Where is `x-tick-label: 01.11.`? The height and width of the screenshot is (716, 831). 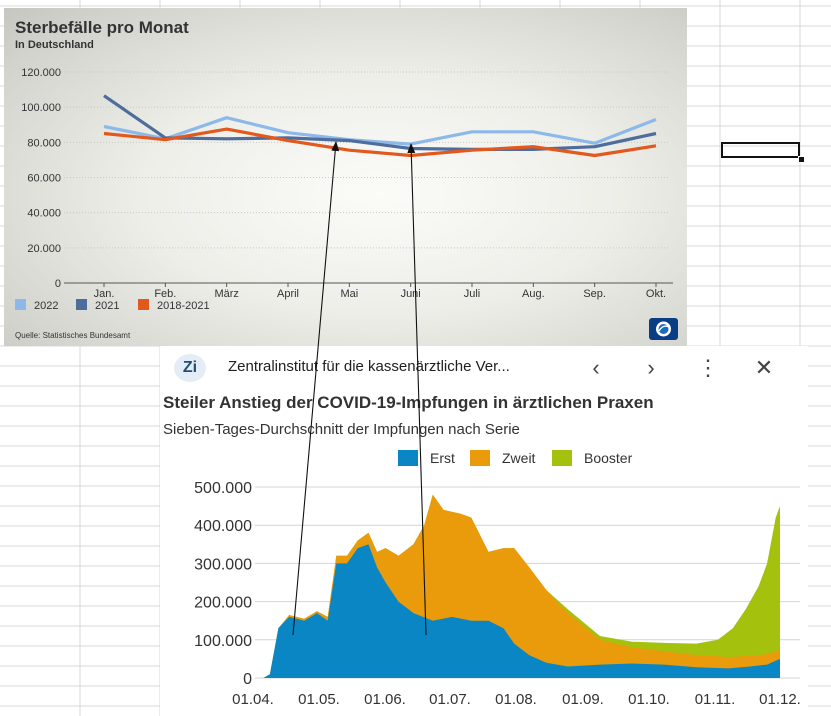 x-tick-label: 01.11. is located at coordinates (715, 699).